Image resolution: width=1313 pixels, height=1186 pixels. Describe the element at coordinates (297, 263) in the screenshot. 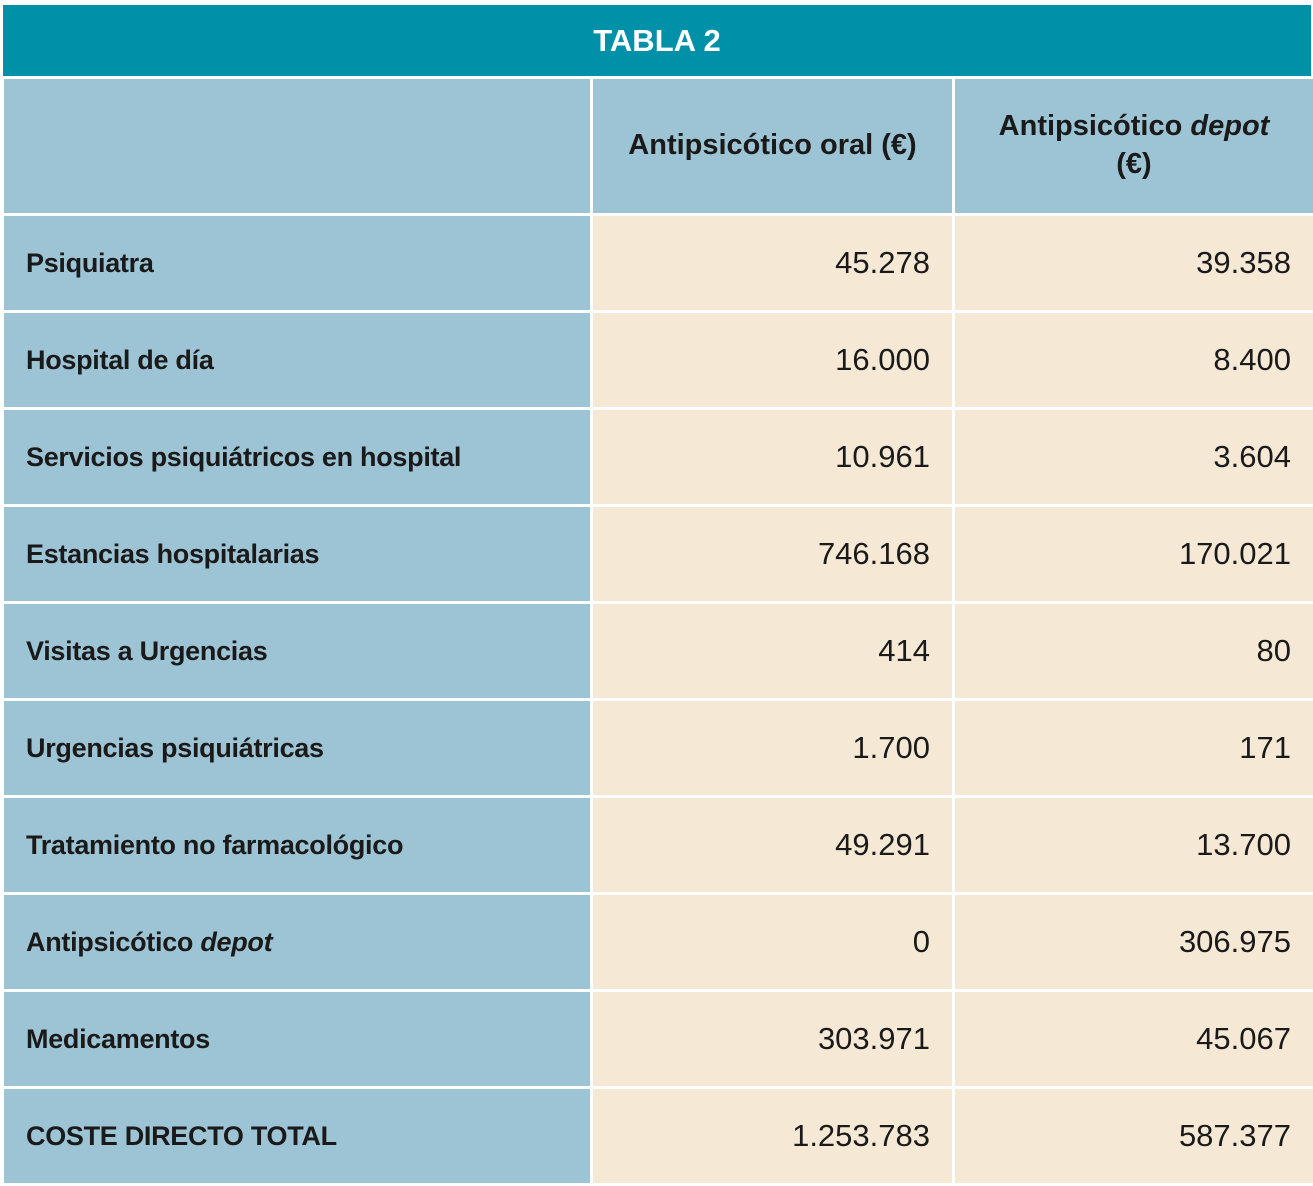

I see `row-label: Psiquiatra` at that location.